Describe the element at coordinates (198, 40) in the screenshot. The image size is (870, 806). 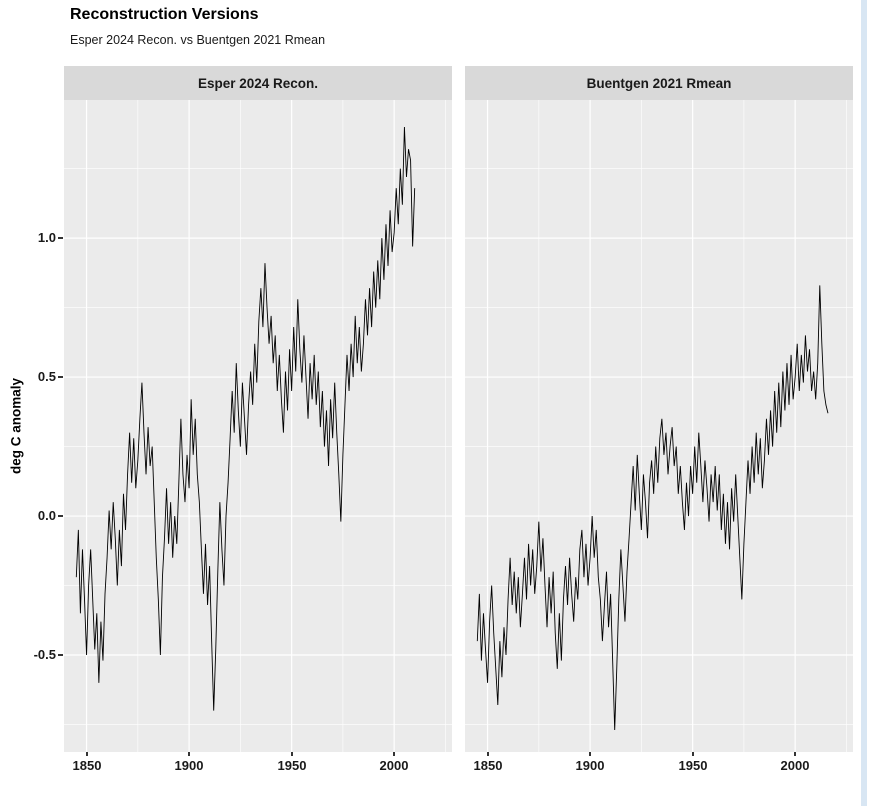
I see `chart-subtitle: Esper 2024 Recon. vs Buentgen 2021 Rmean` at that location.